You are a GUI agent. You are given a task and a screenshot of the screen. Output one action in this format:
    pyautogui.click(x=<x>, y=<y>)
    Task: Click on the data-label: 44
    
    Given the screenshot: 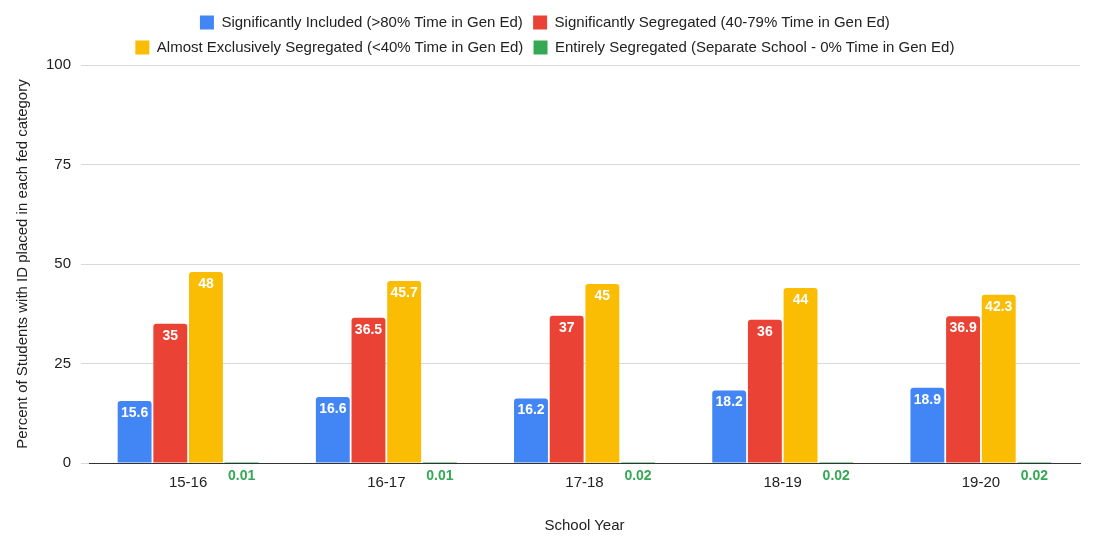 What is the action you would take?
    pyautogui.click(x=800, y=298)
    